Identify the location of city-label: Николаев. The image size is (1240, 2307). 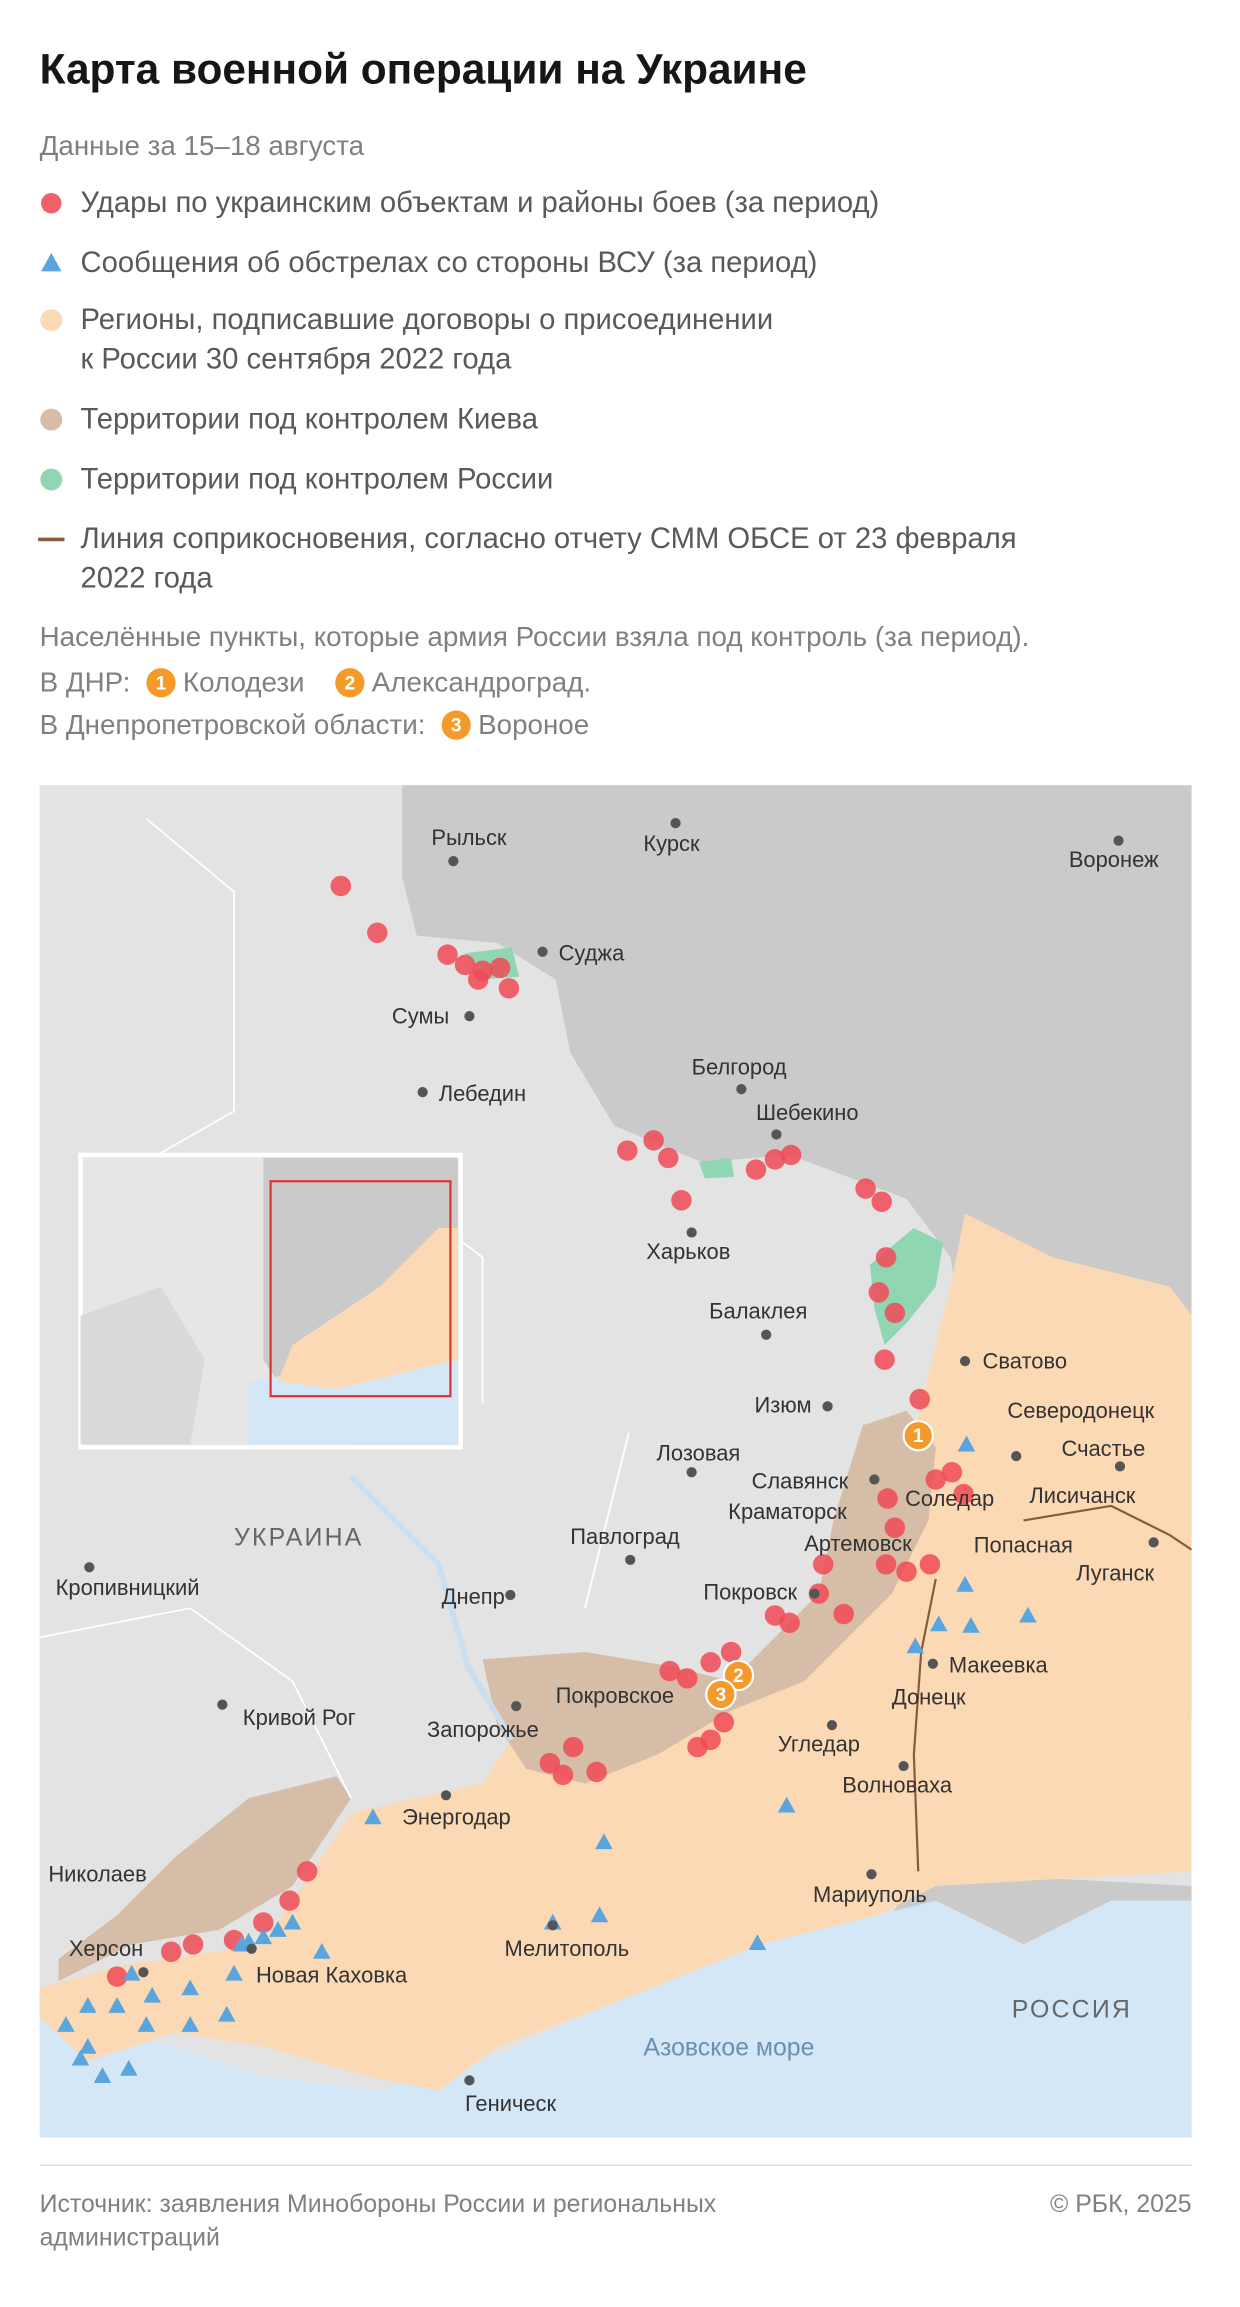
(97, 1874).